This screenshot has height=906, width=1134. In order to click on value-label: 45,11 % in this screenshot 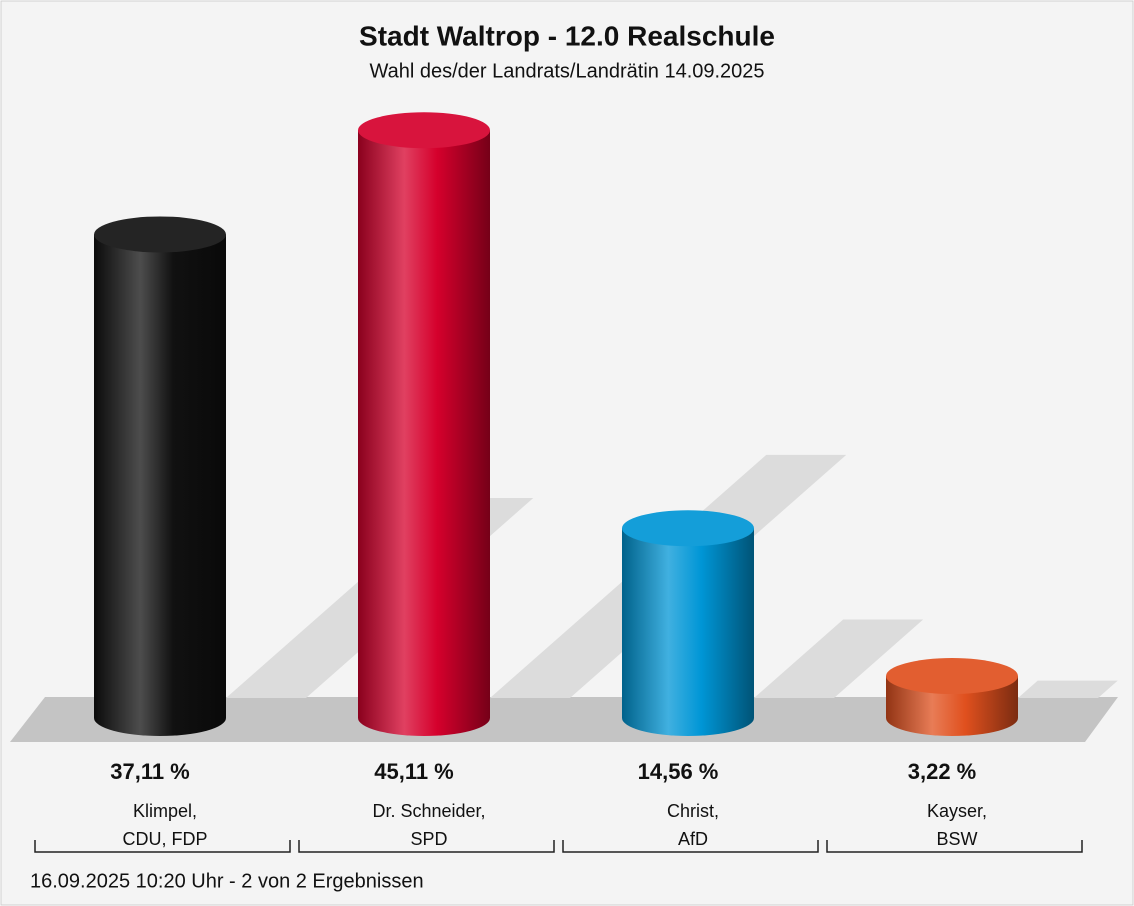, I will do `click(414, 771)`.